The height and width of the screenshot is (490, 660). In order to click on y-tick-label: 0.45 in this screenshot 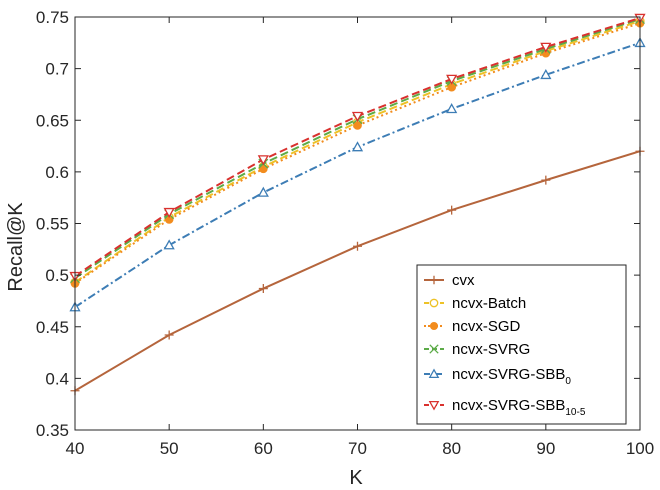, I will do `click(52, 327)`.